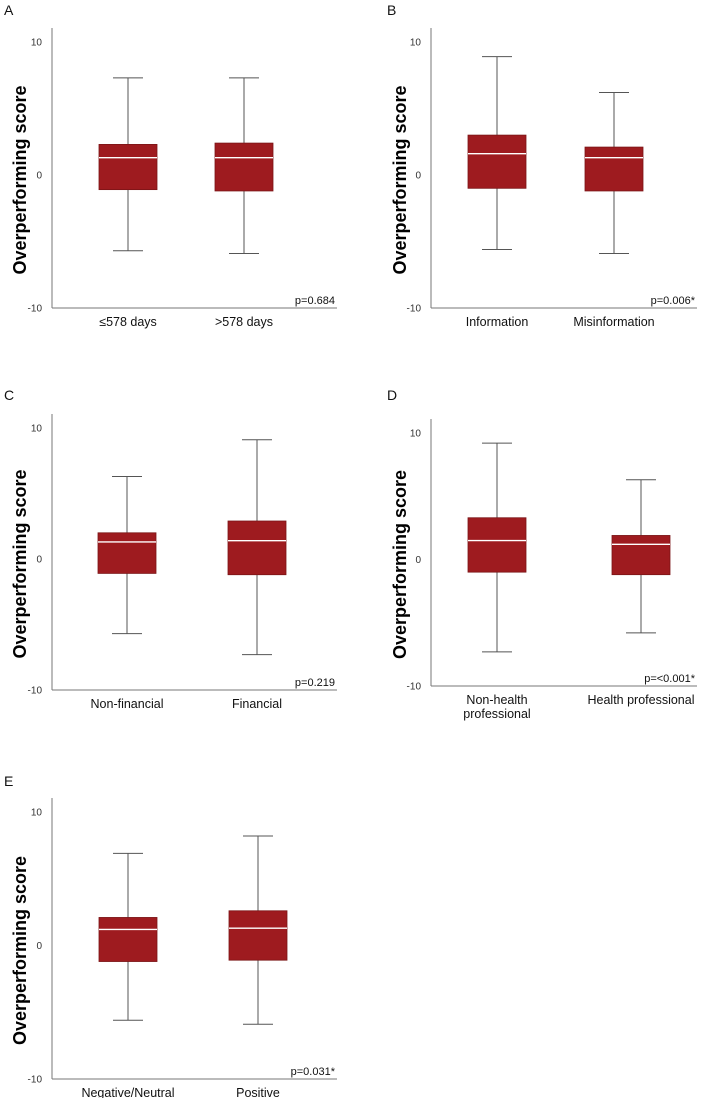 This screenshot has height=1098, width=724. What do you see at coordinates (313, 1072) in the screenshot?
I see `p-value-label: p=0.031*` at bounding box center [313, 1072].